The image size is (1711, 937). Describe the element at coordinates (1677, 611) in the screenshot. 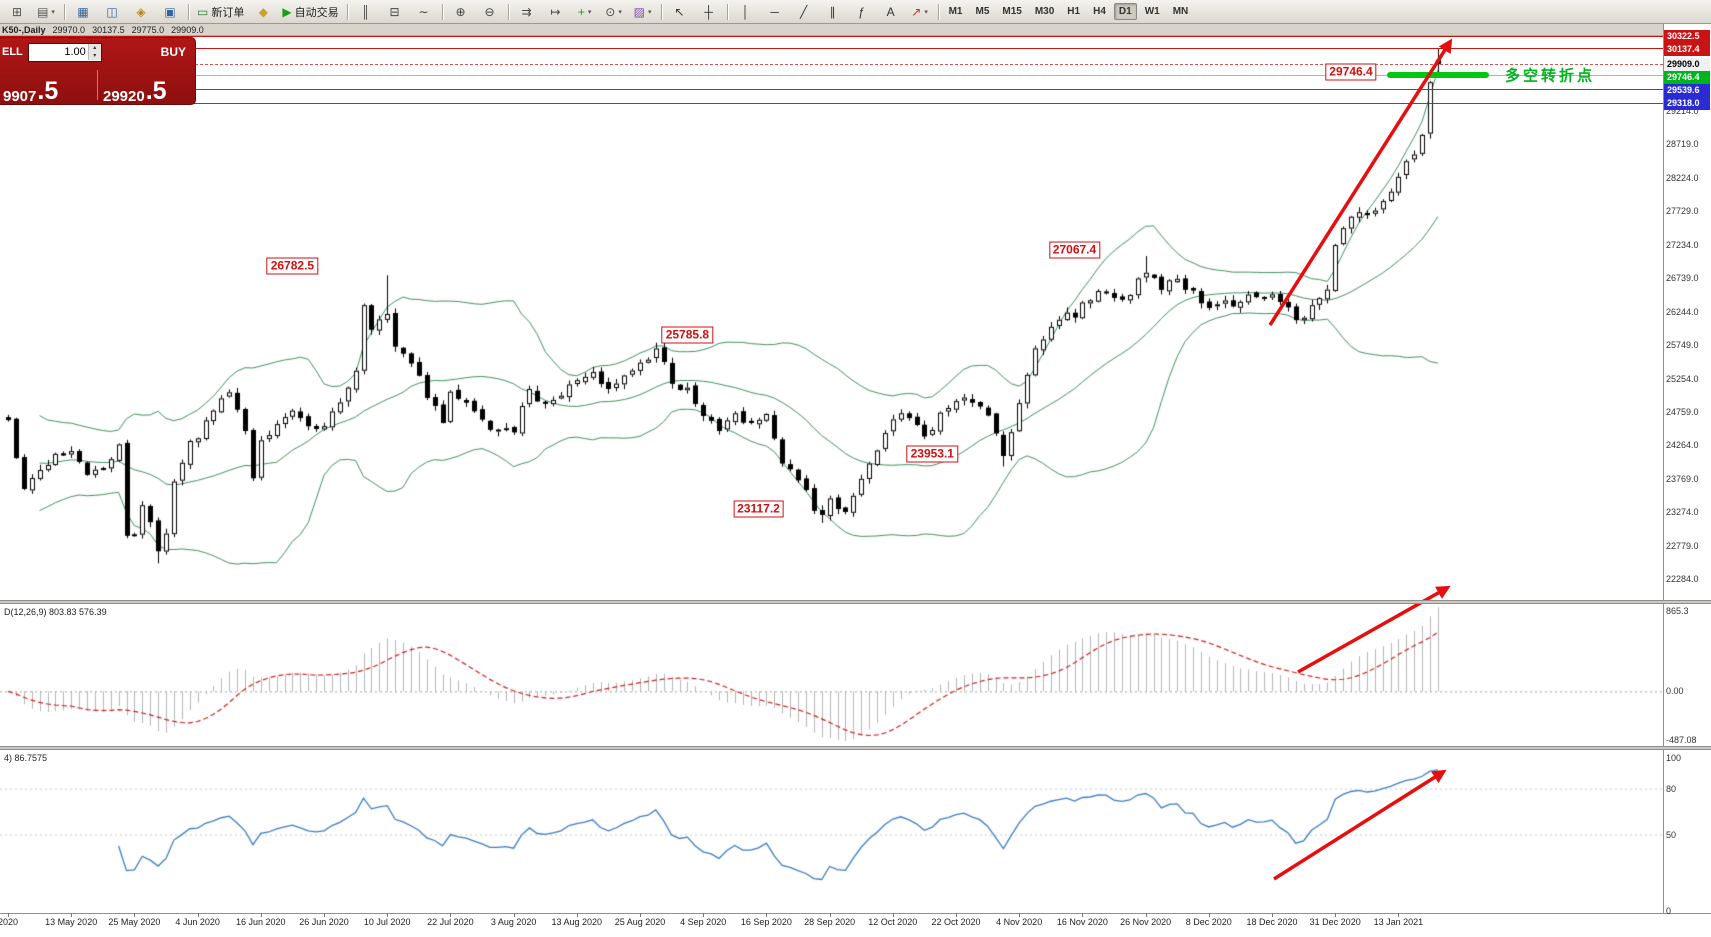

I see `macd-tick-865.3: 865.3` at that location.